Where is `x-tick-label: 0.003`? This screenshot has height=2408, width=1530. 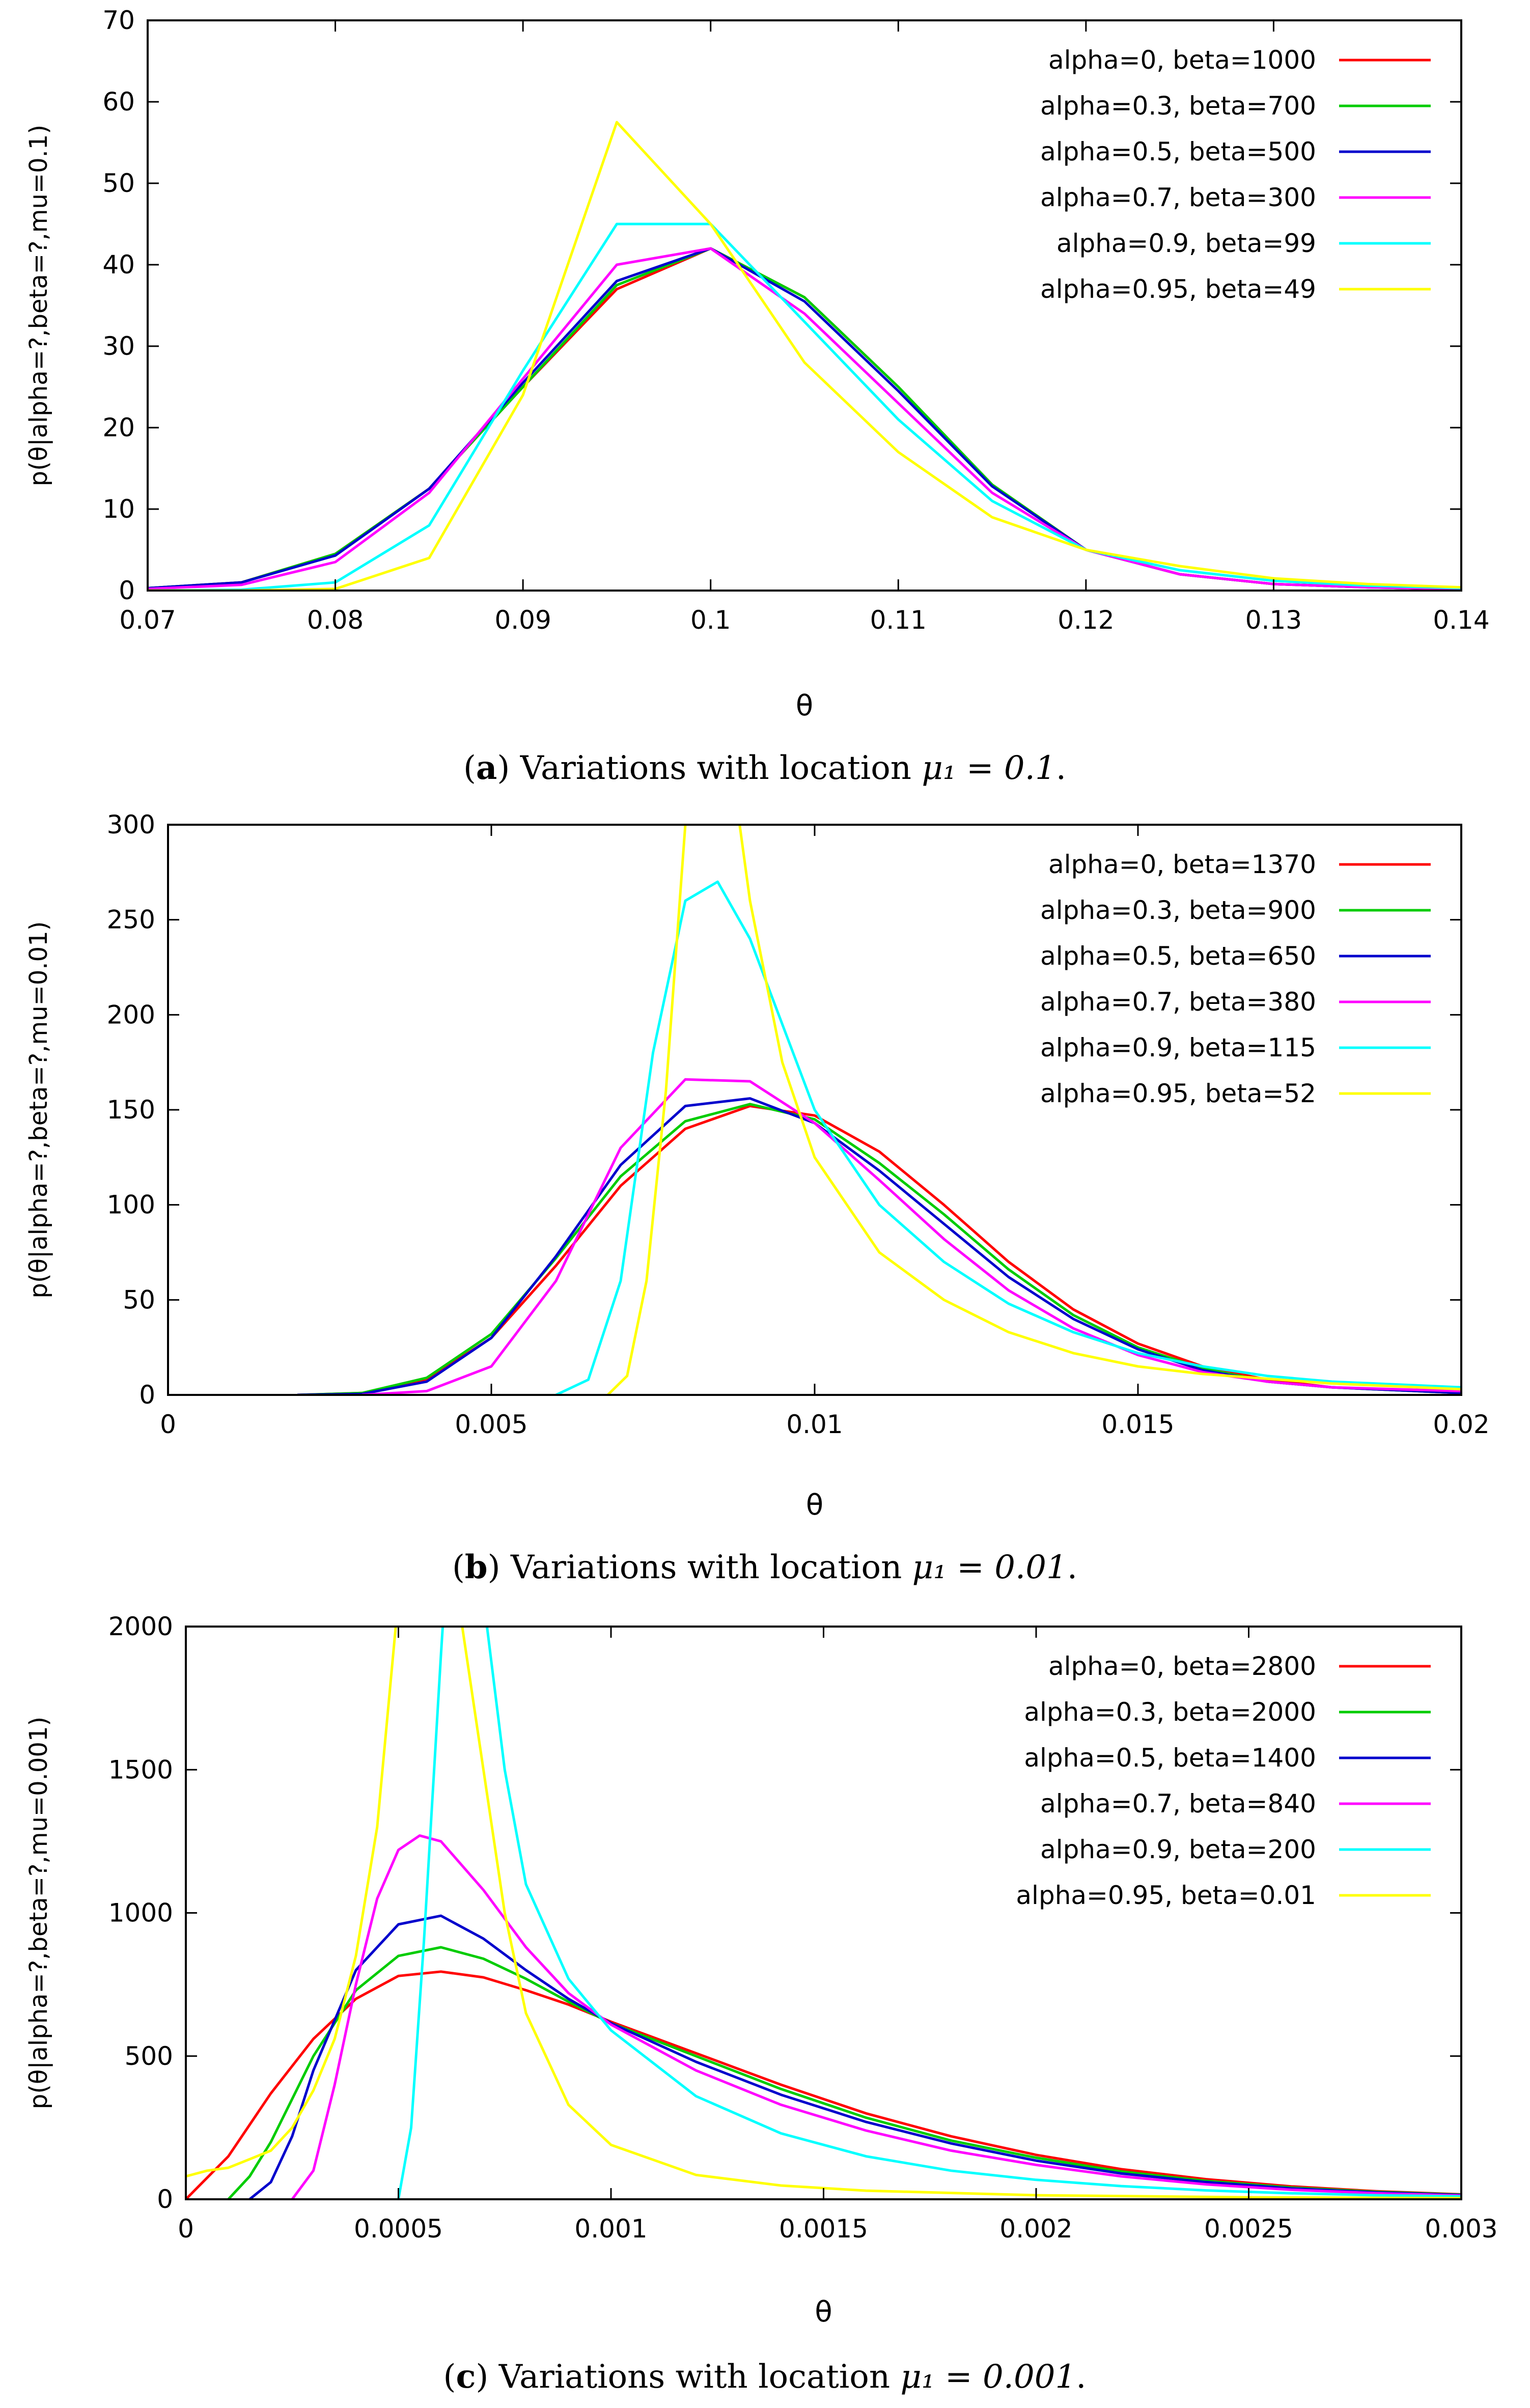 x-tick-label: 0.003 is located at coordinates (1461, 2229).